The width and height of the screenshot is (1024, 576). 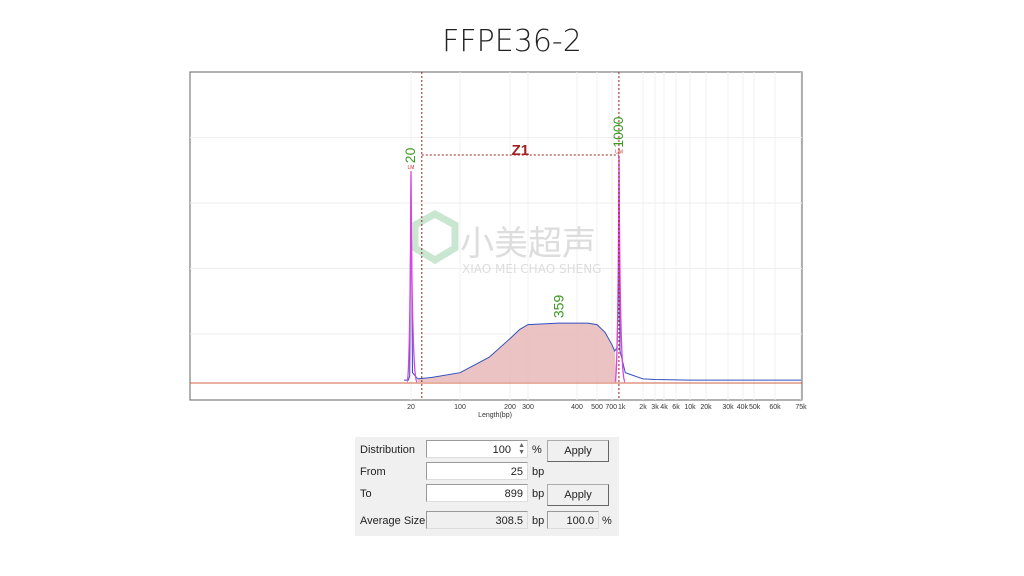 What do you see at coordinates (538, 472) in the screenshot?
I see `from-unit: bp` at bounding box center [538, 472].